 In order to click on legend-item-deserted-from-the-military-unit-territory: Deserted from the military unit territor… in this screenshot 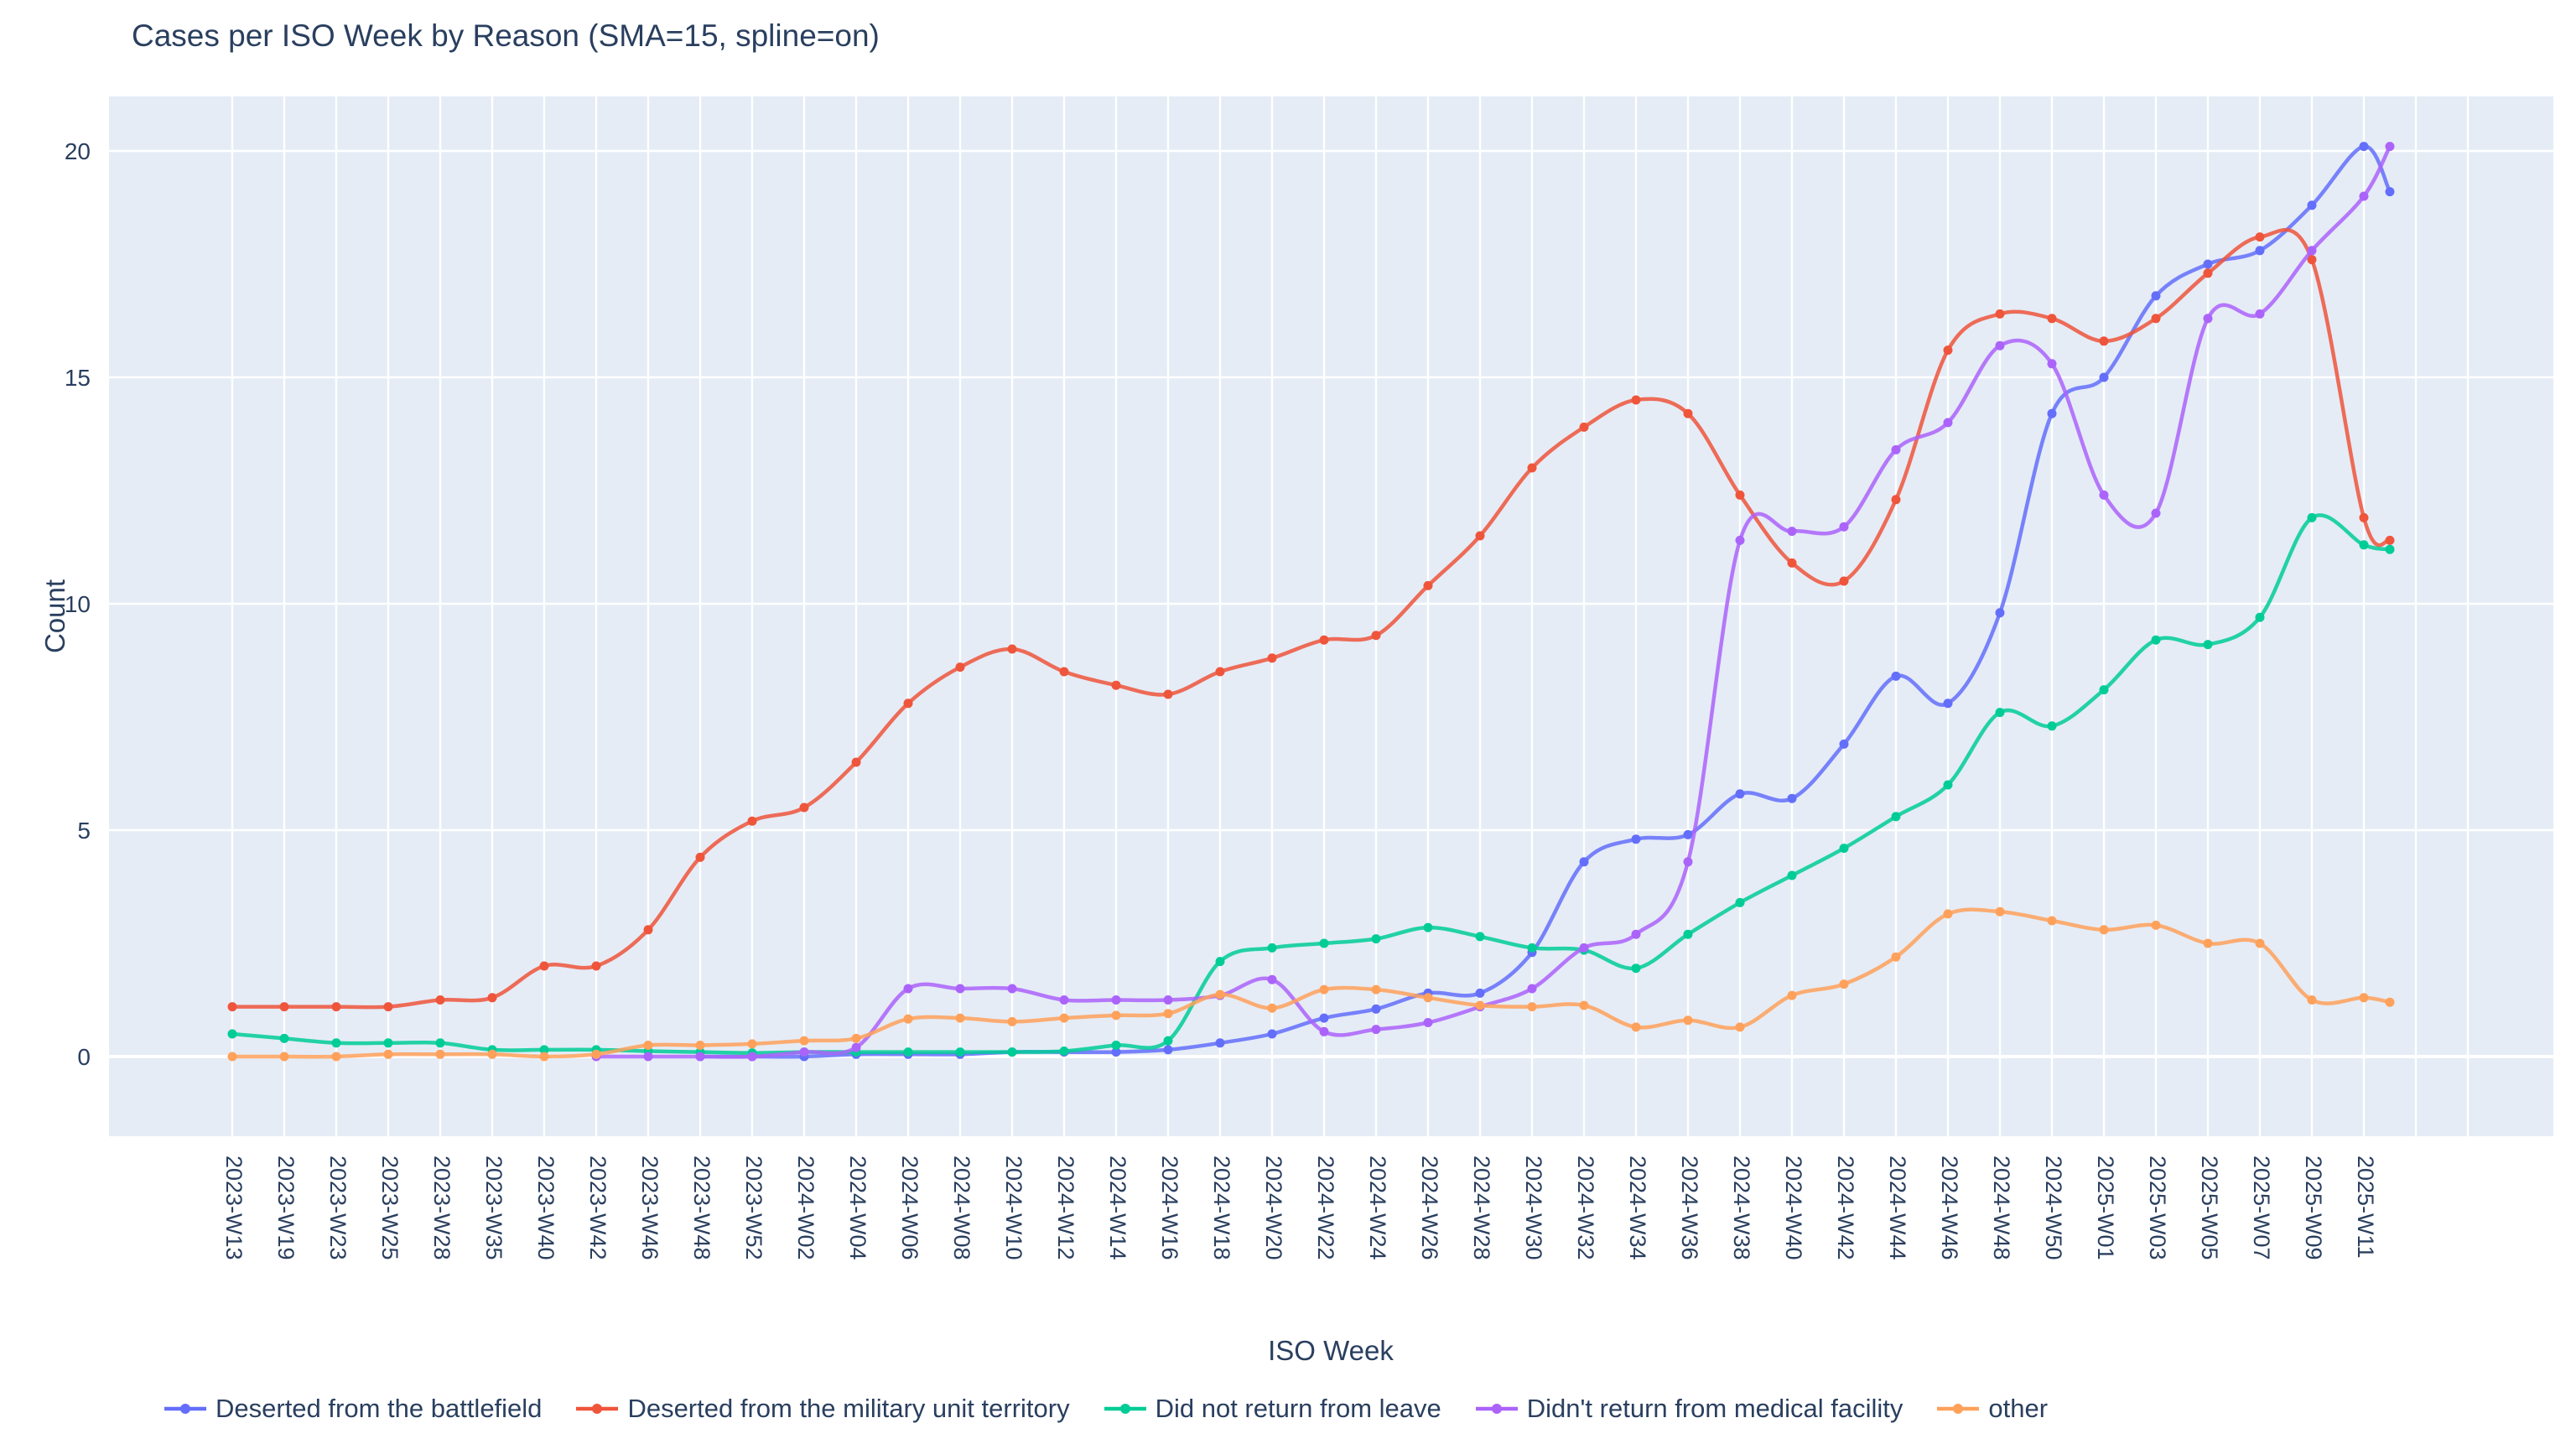, I will do `click(822, 1409)`.